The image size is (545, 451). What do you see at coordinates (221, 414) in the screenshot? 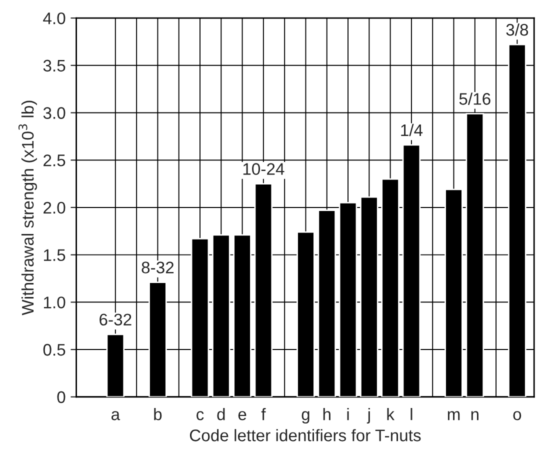
I see `x-tick-label: d` at bounding box center [221, 414].